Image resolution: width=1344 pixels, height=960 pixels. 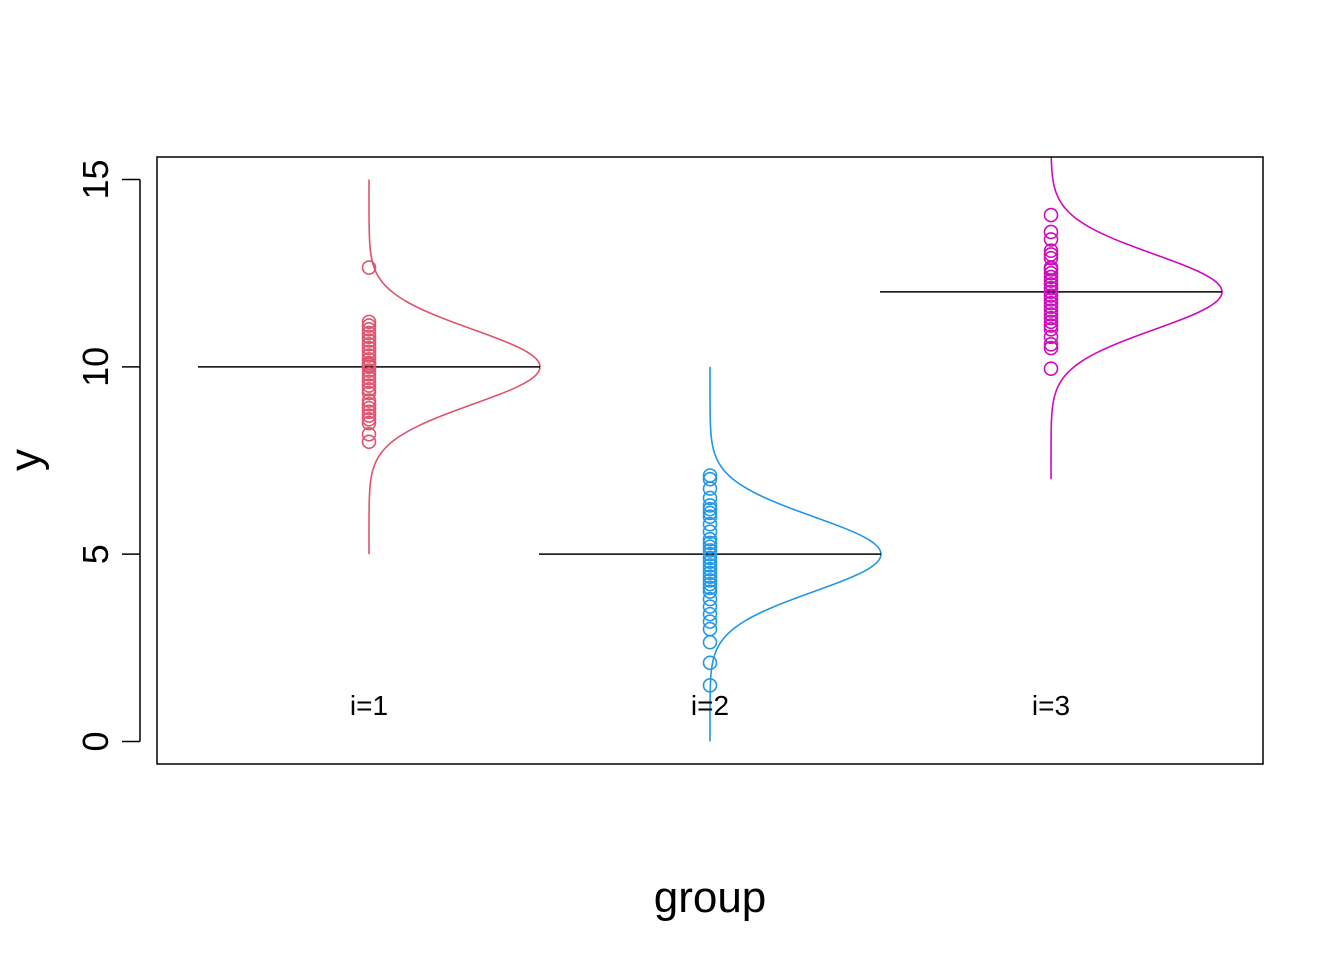 I want to click on group-label-1: i=1, so click(x=369, y=705).